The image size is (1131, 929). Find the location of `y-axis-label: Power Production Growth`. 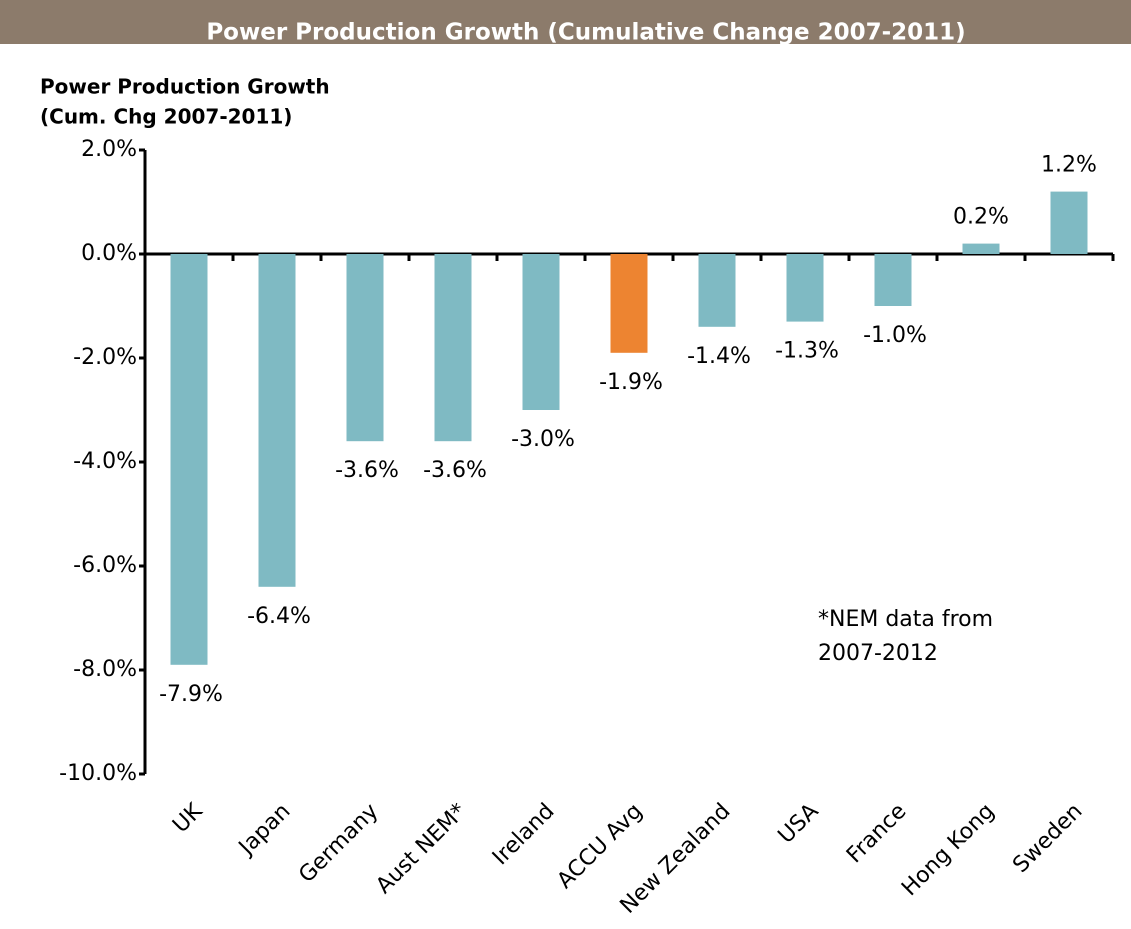

y-axis-label: Power Production Growth is located at coordinates (185, 87).